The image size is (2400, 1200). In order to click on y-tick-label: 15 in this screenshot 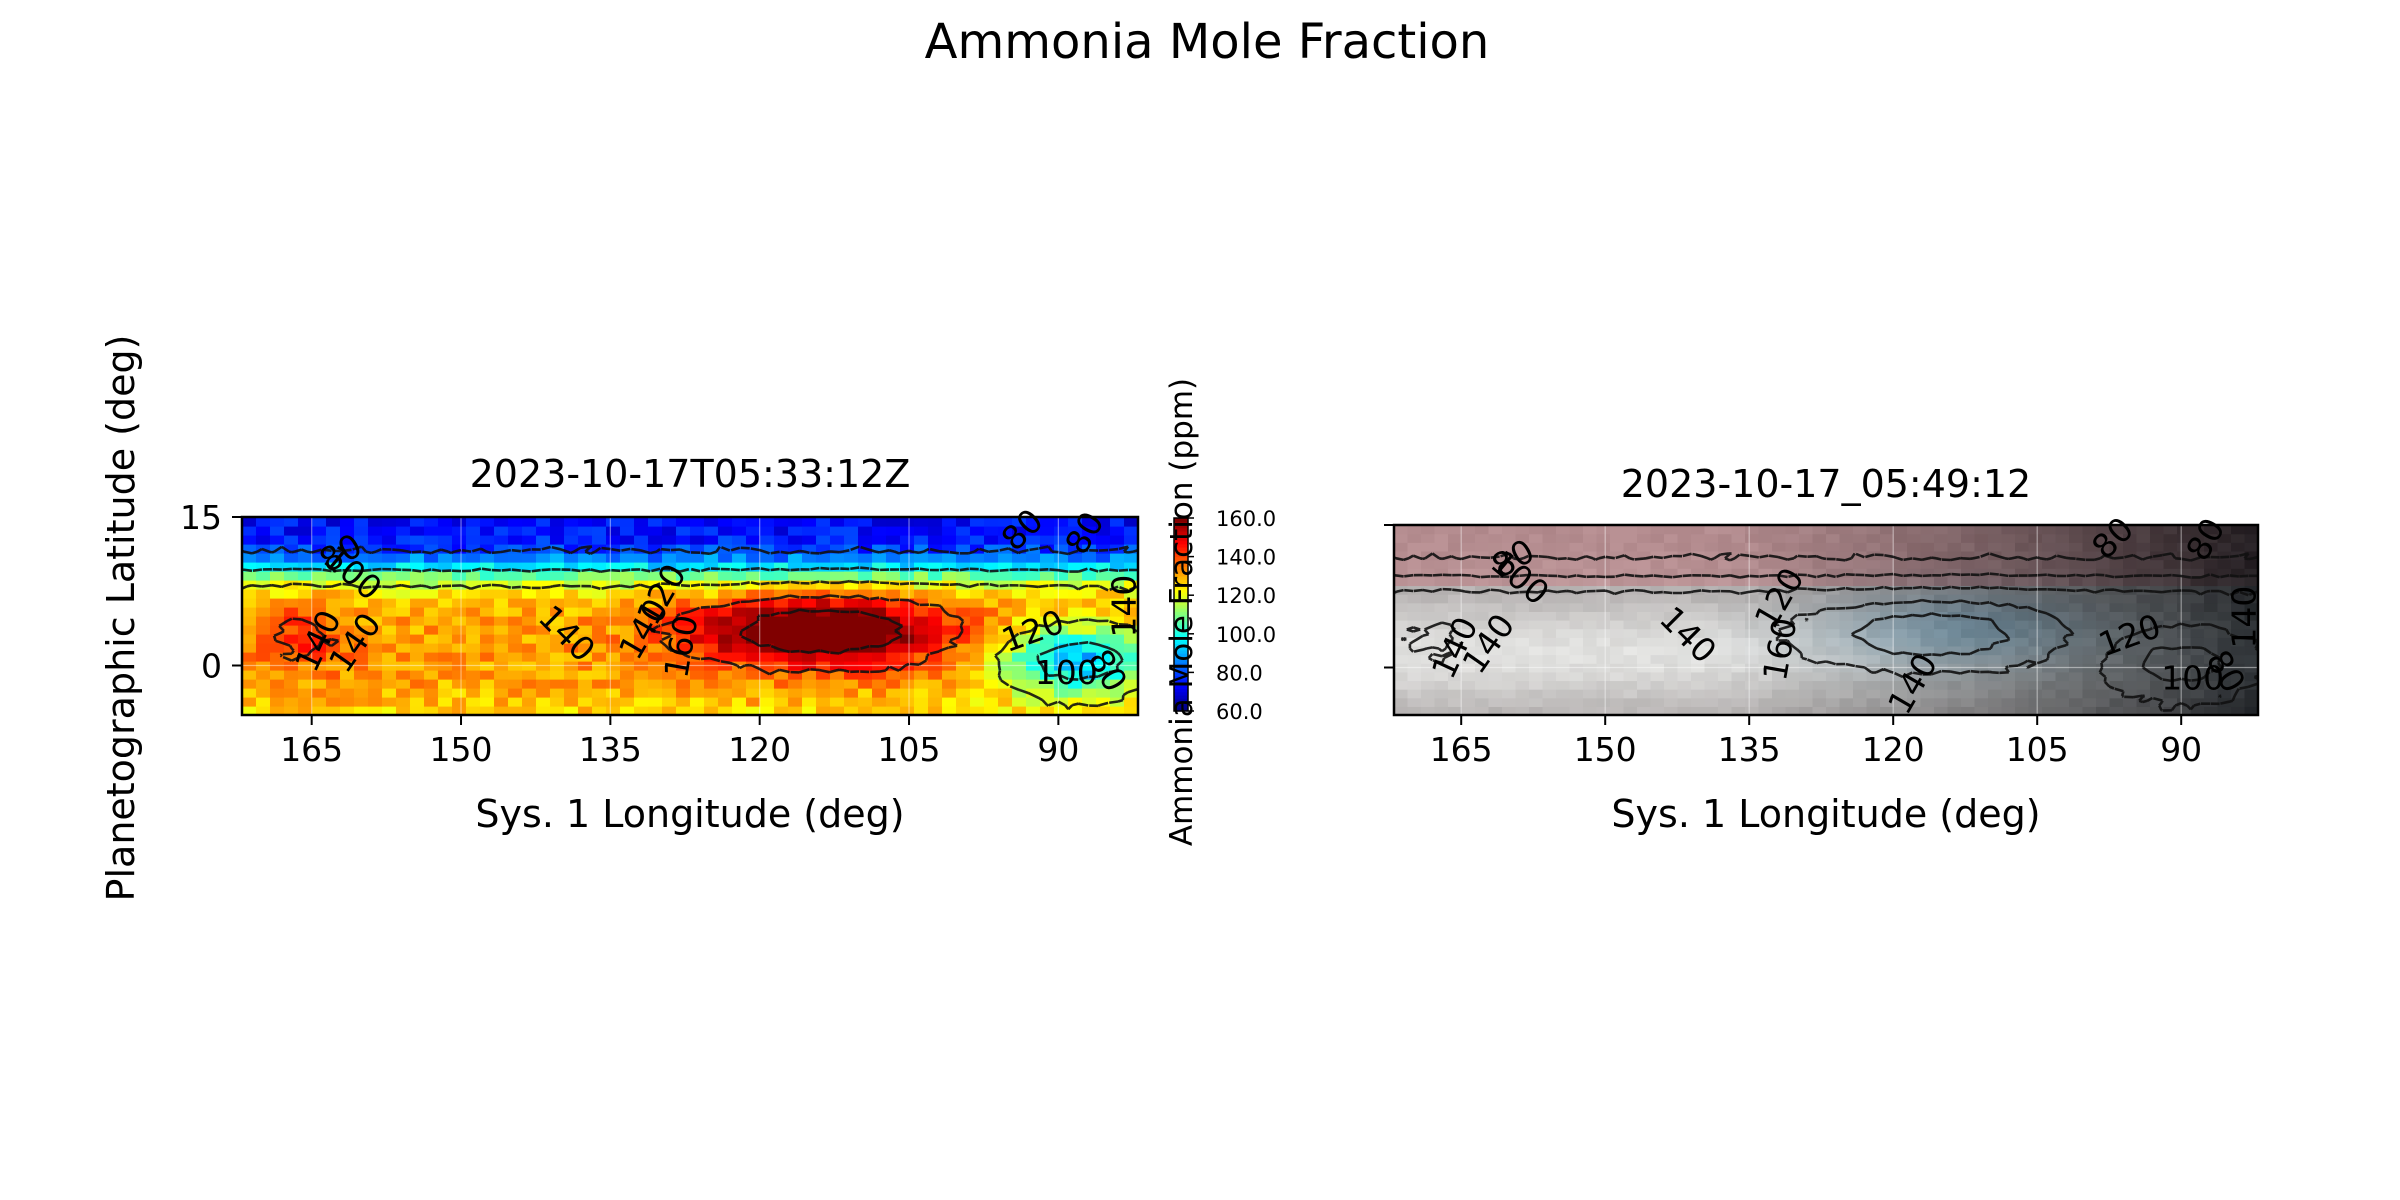, I will do `click(201, 517)`.